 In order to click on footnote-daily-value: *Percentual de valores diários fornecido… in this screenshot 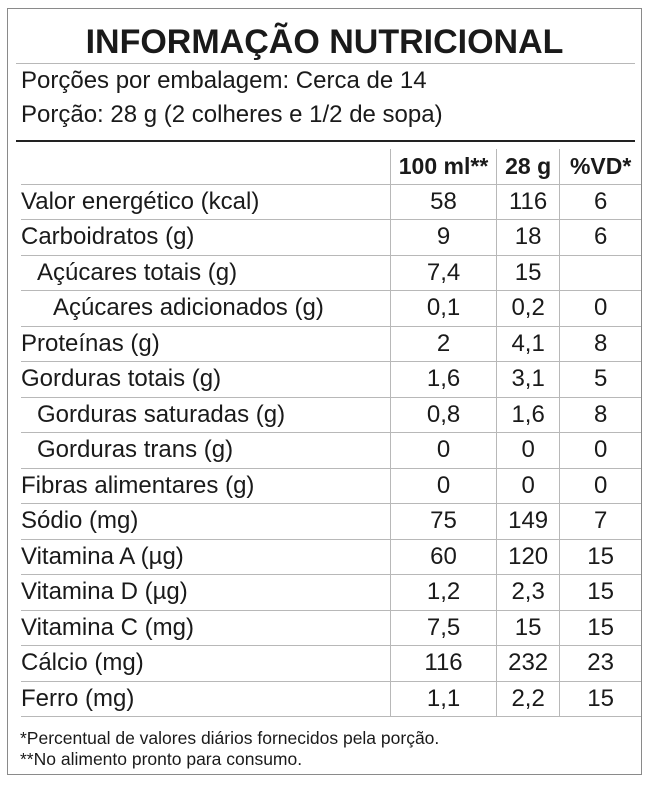, I will do `click(230, 738)`.